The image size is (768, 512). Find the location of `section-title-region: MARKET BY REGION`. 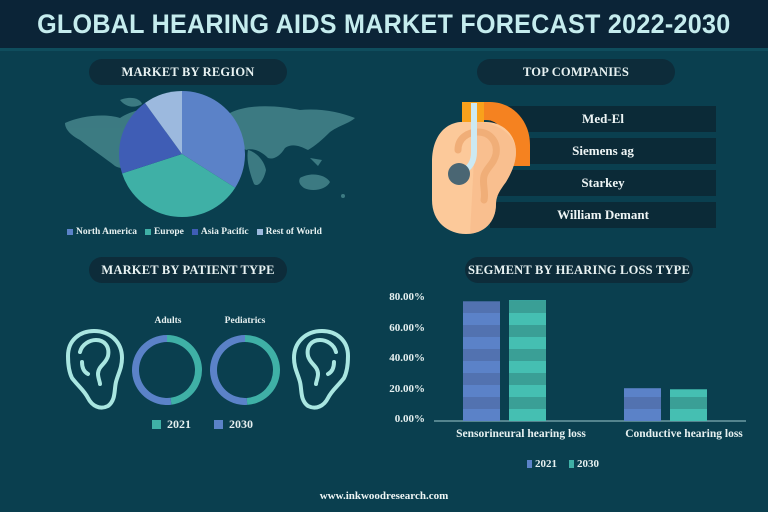

section-title-region: MARKET BY REGION is located at coordinates (188, 72).